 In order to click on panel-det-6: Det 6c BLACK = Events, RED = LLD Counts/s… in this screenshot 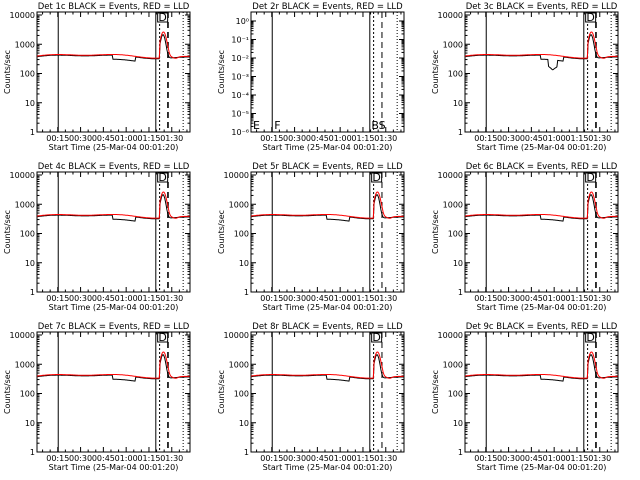, I will do `click(525, 237)`.